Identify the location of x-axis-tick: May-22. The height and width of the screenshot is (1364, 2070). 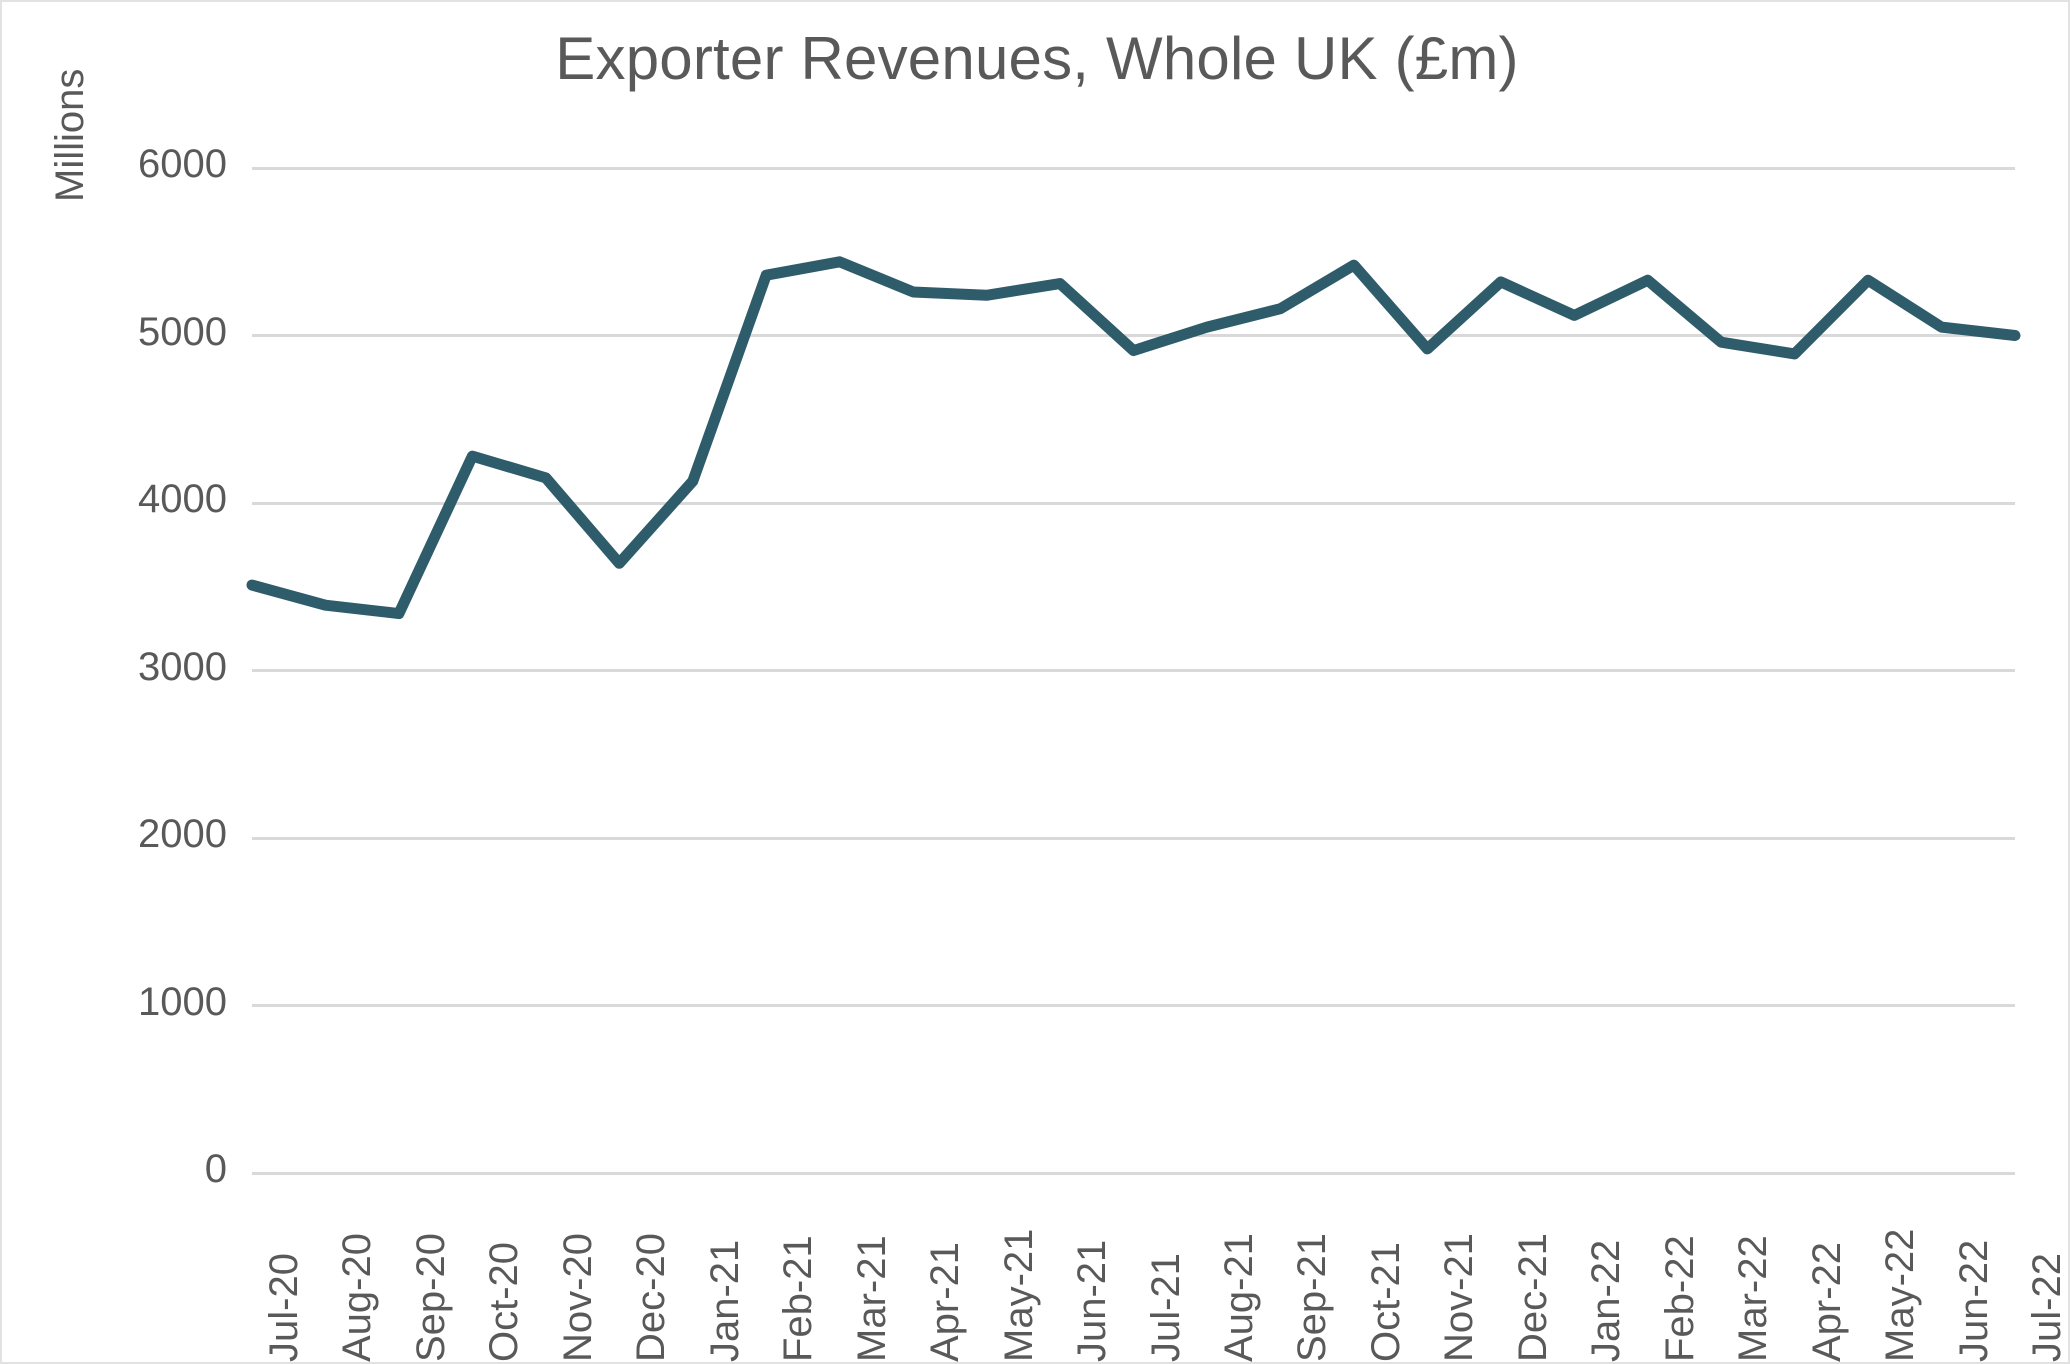
(1885, 1274).